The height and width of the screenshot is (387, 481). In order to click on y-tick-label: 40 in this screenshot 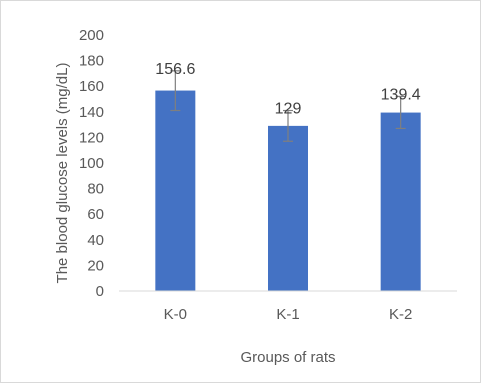, I will do `click(95, 240)`.